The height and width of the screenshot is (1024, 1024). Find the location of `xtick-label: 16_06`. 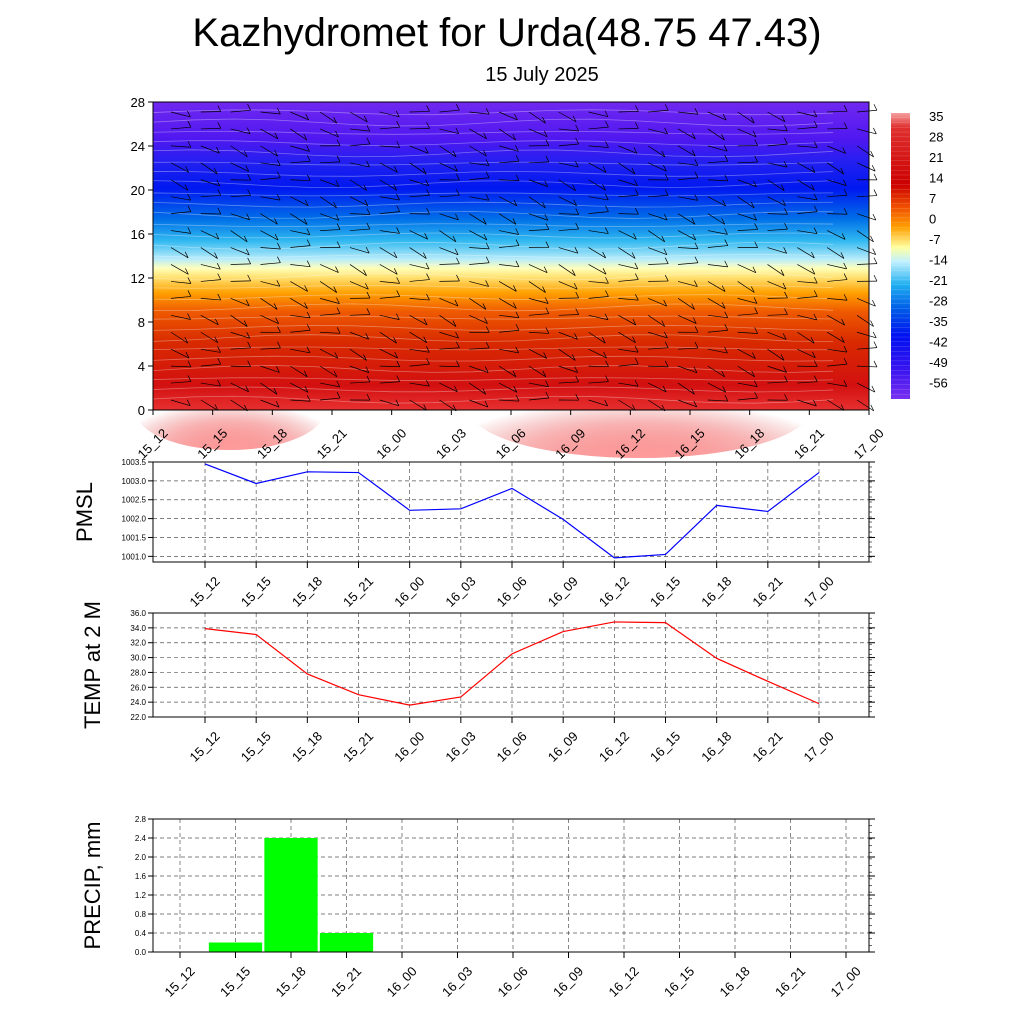

xtick-label: 16_06 is located at coordinates (512, 747).